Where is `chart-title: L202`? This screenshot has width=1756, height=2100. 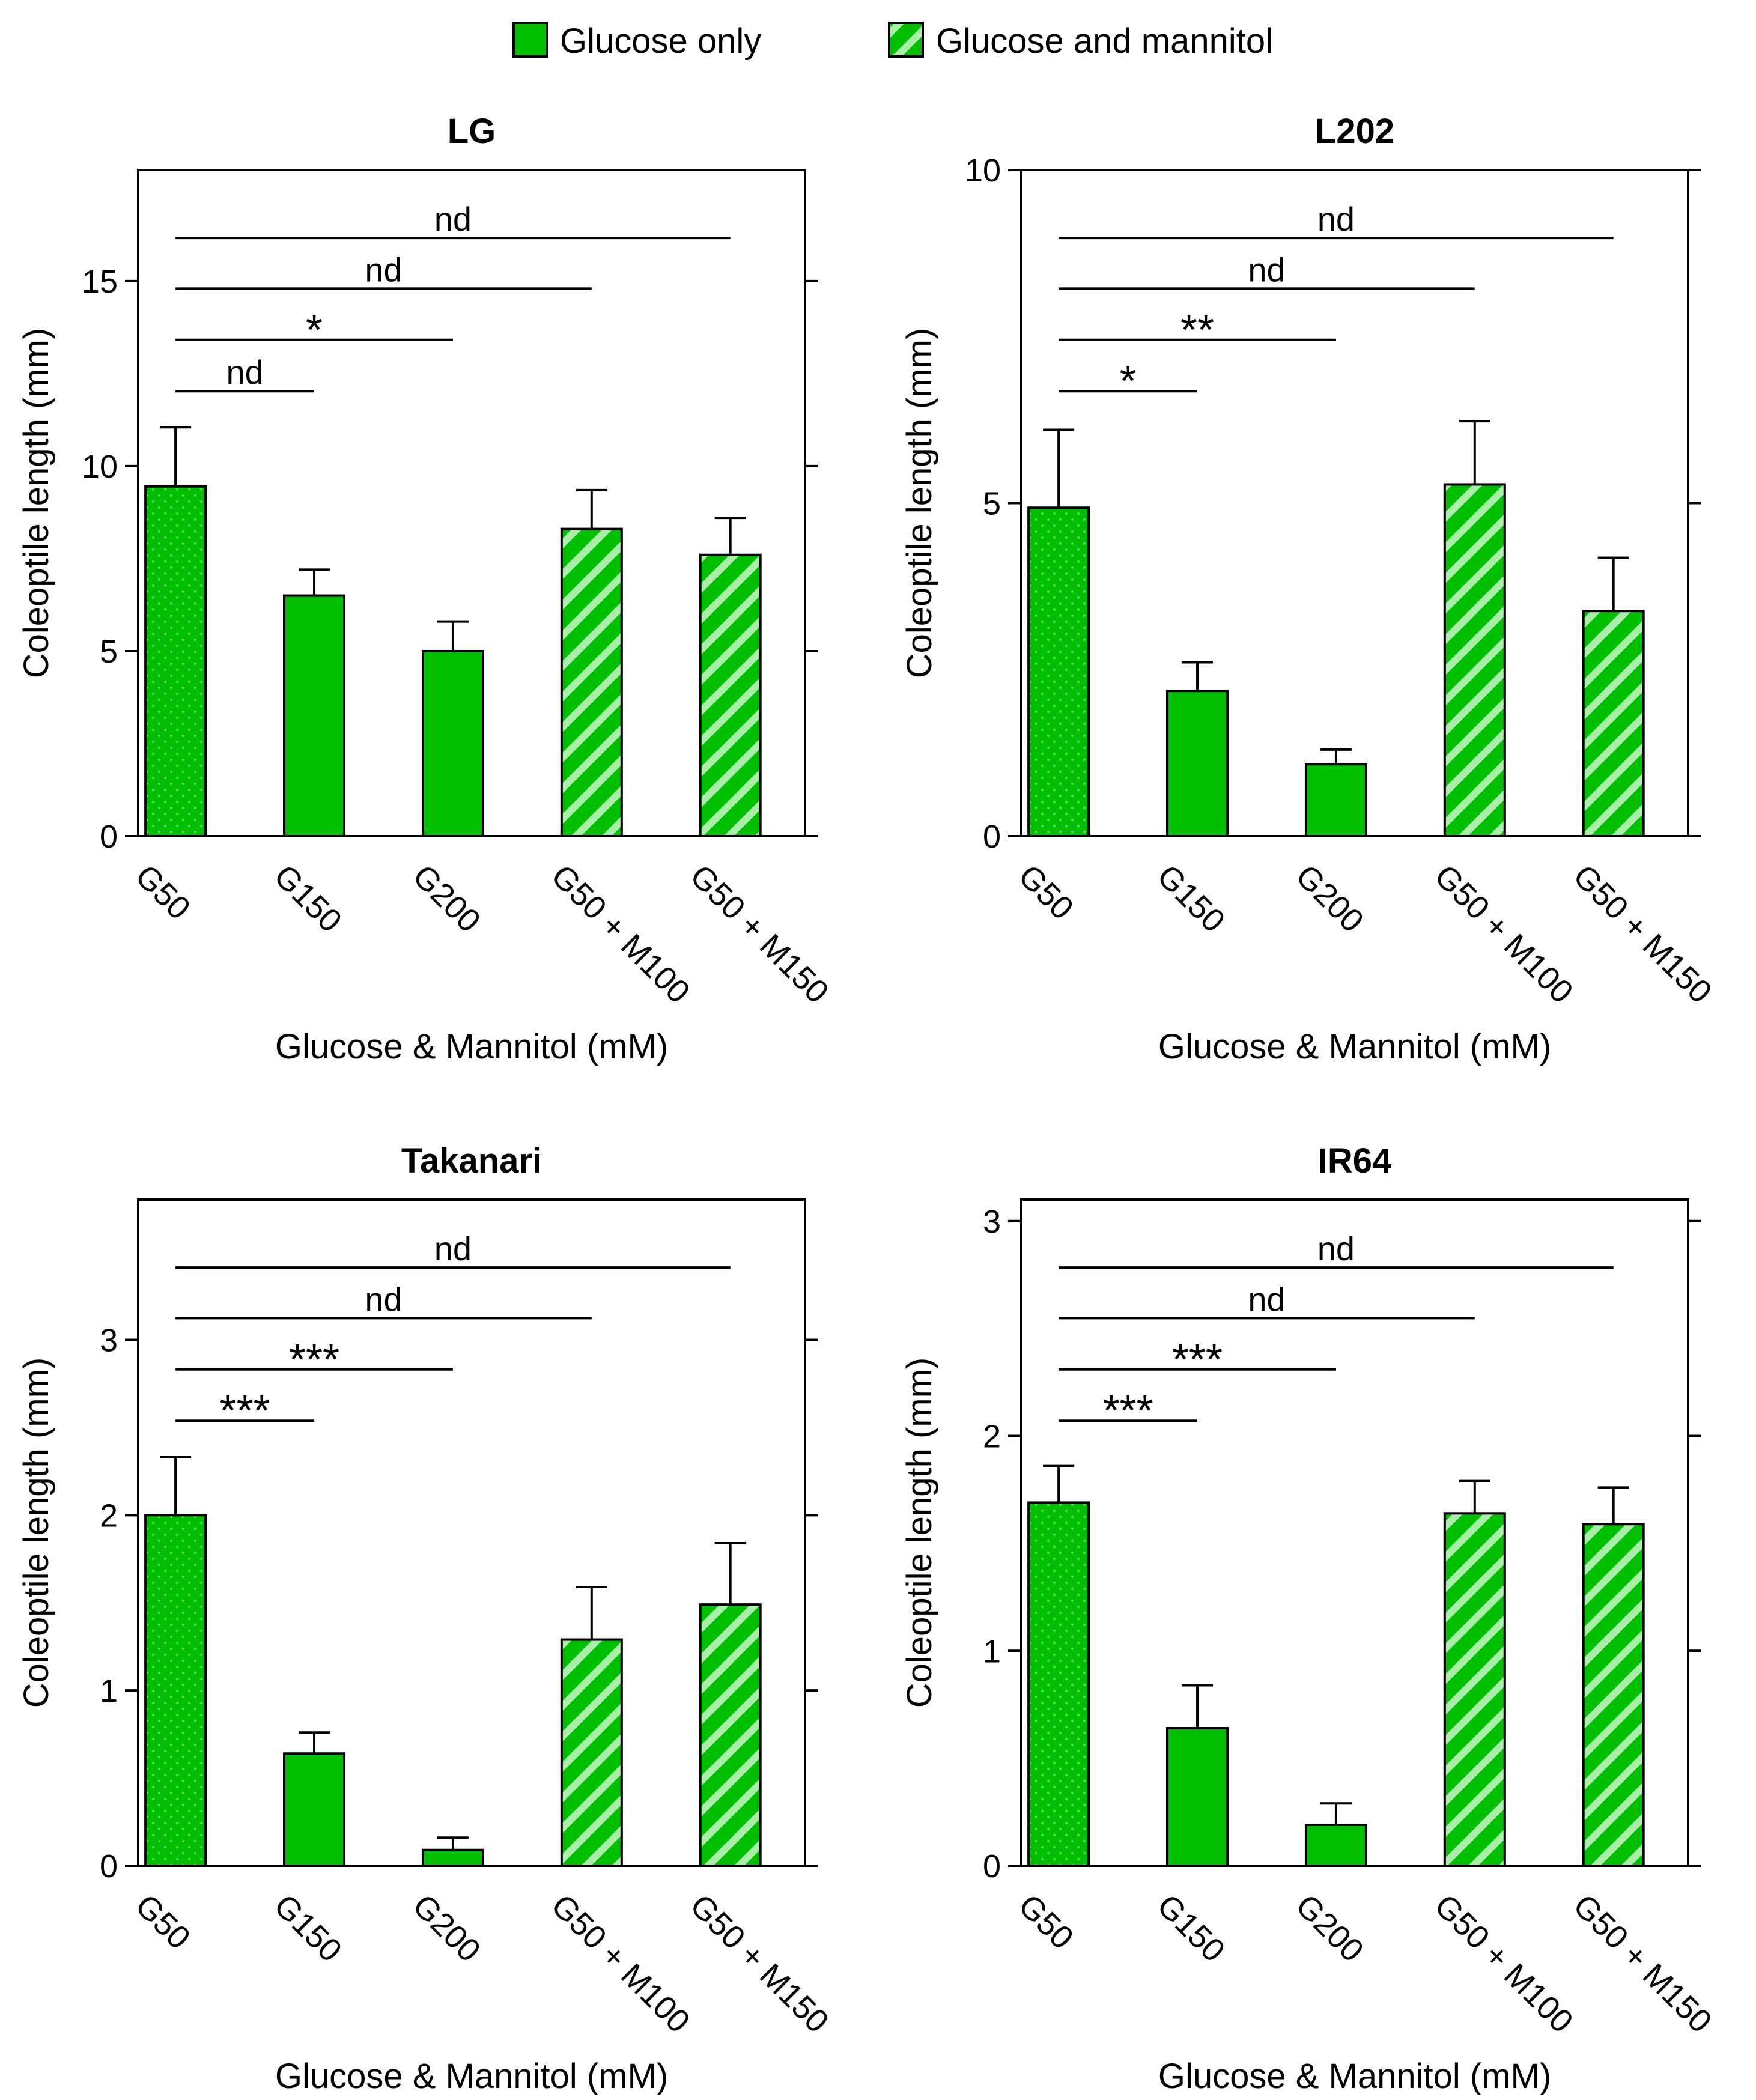
chart-title: L202 is located at coordinates (1354, 131).